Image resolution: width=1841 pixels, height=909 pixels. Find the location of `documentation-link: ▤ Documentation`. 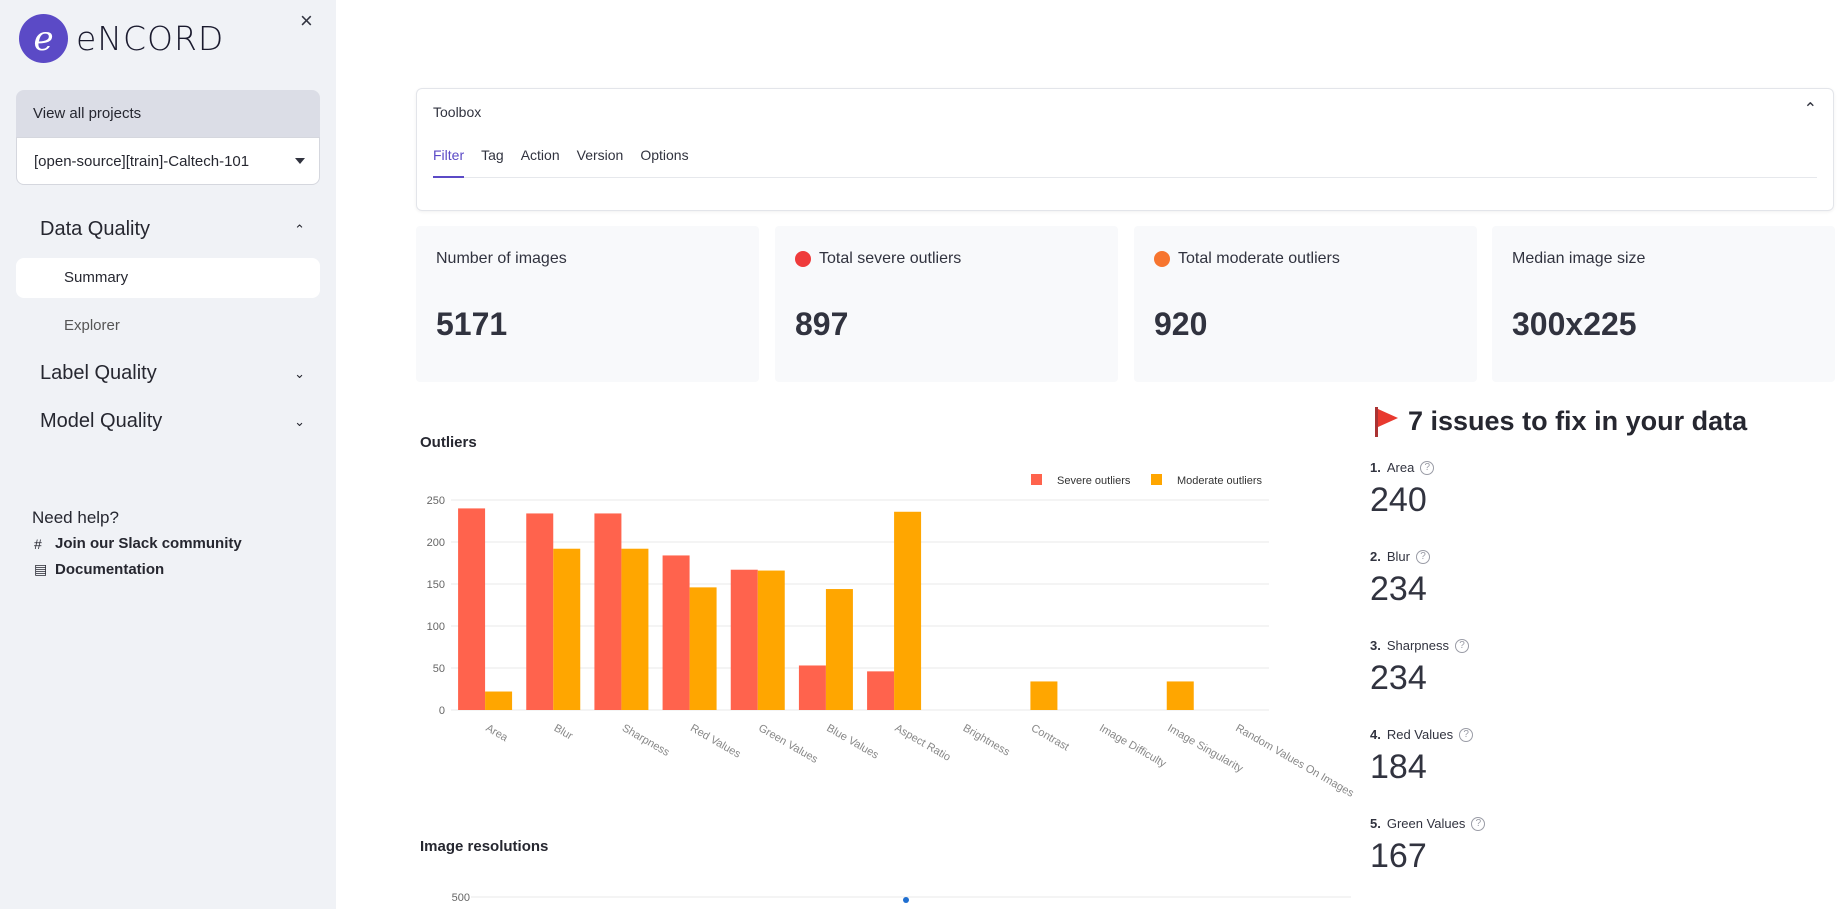

documentation-link: ▤ Documentation is located at coordinates (99, 569).